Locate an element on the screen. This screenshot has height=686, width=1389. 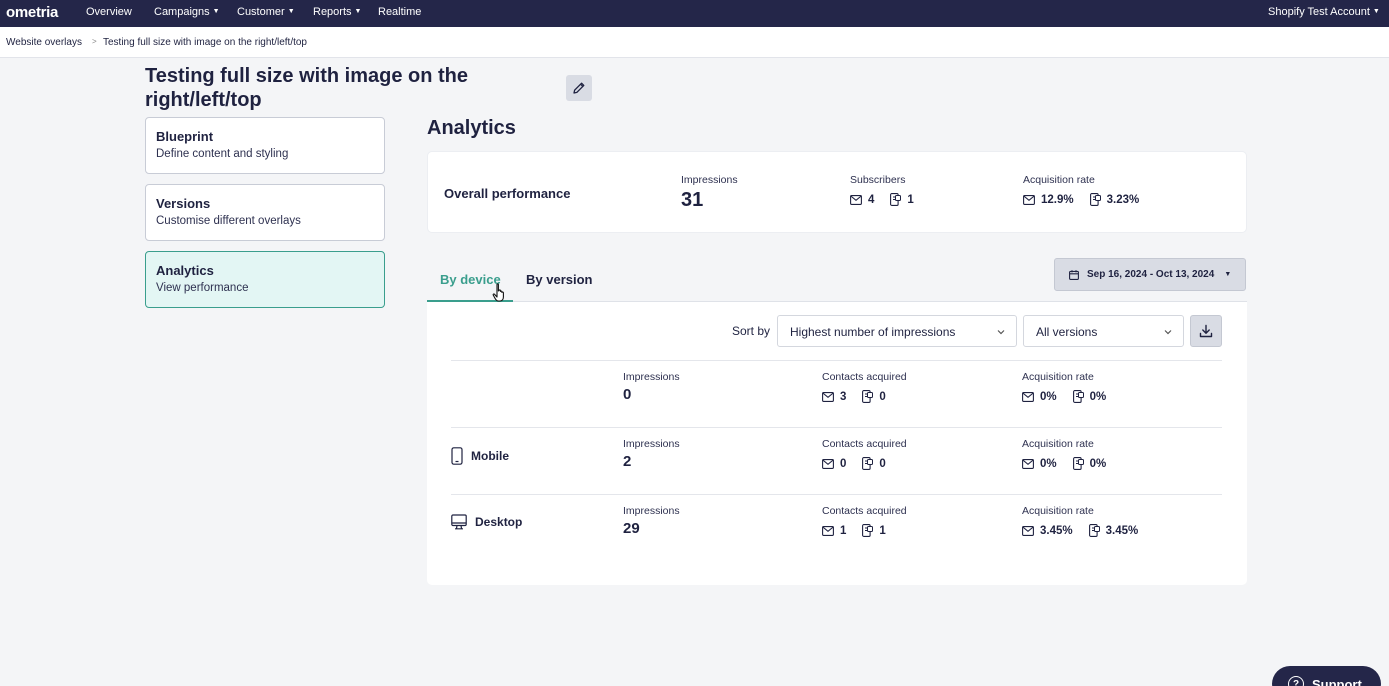
row-impressions-value: 0 is located at coordinates (627, 394).